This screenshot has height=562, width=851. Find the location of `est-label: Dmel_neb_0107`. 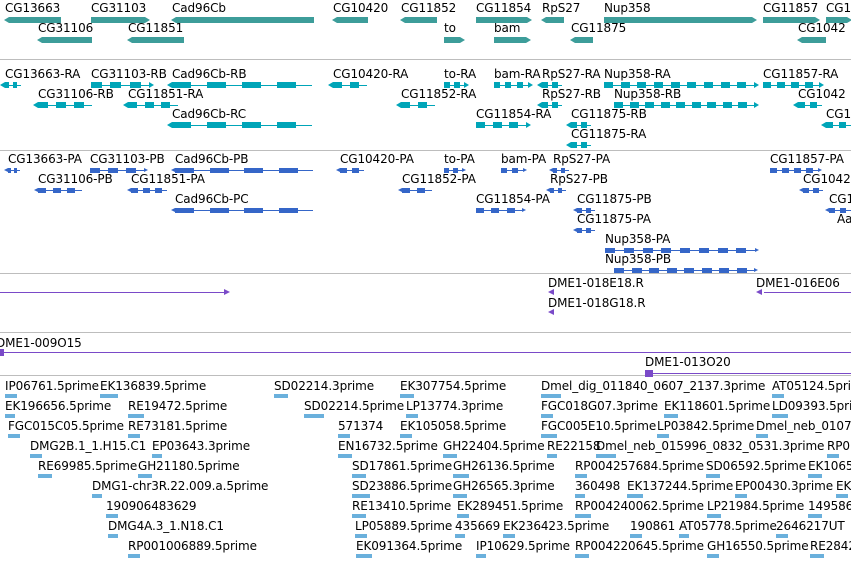

est-label: Dmel_neb_0107 is located at coordinates (803, 426).